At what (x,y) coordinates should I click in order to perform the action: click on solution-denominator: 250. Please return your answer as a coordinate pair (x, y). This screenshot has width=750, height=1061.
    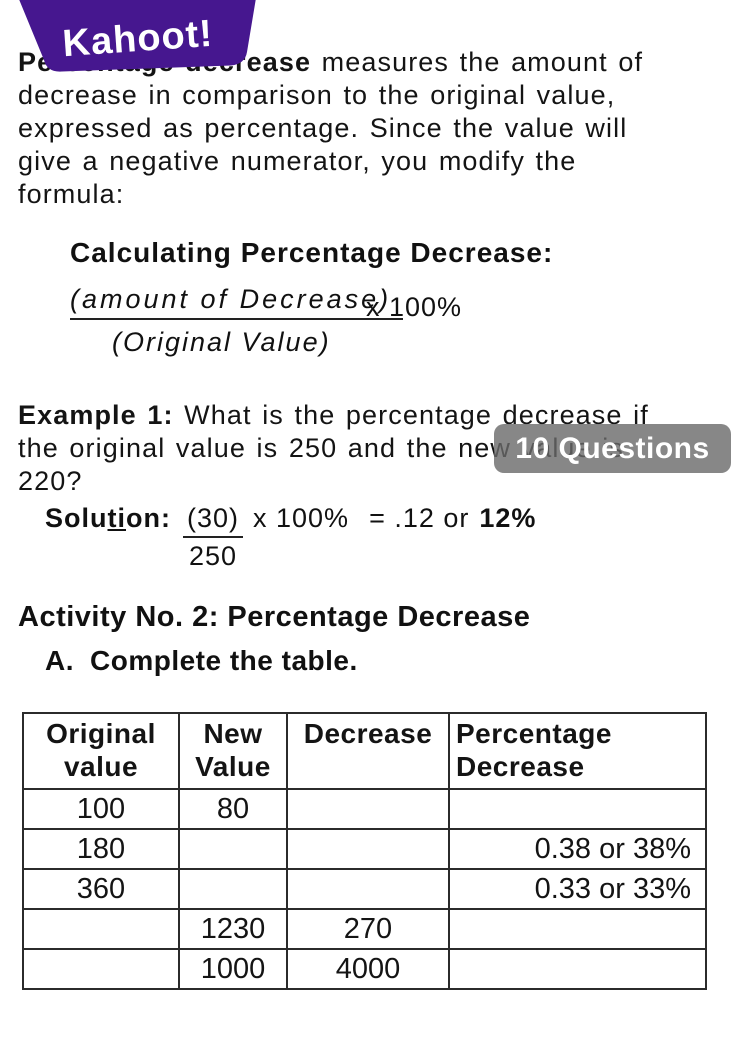
    Looking at the image, I should click on (213, 556).